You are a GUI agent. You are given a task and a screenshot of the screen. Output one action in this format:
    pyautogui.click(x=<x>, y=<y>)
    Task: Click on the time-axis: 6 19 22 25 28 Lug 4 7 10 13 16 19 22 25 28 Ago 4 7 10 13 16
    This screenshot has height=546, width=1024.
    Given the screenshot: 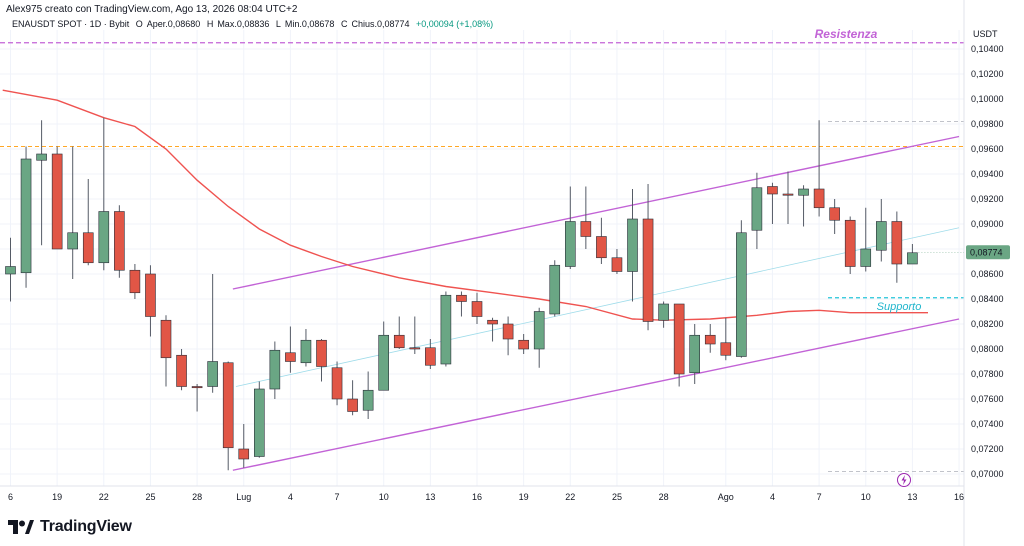 What is the action you would take?
    pyautogui.click(x=482, y=493)
    